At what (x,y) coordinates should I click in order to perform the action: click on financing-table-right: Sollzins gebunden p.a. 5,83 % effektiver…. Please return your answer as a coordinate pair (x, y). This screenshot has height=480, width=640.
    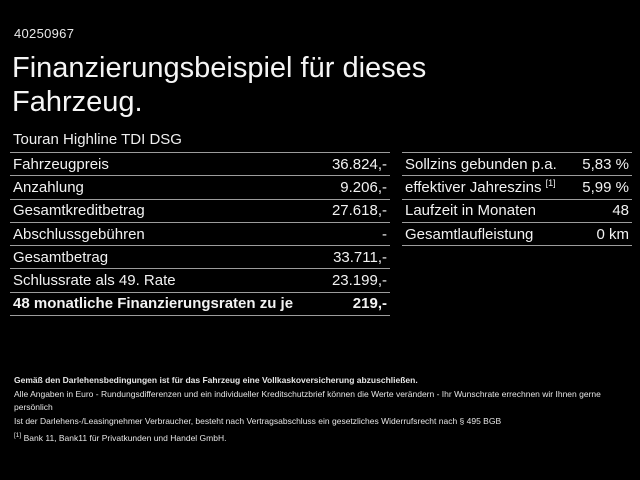
    Looking at the image, I should click on (517, 199).